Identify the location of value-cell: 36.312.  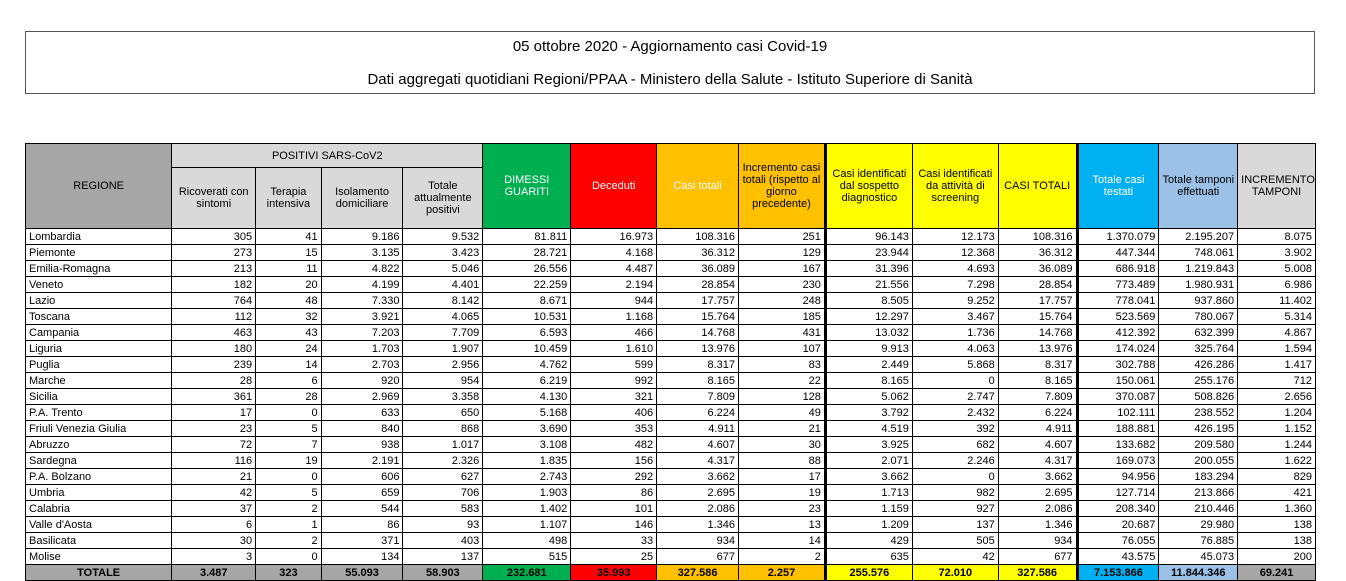
(1038, 252).